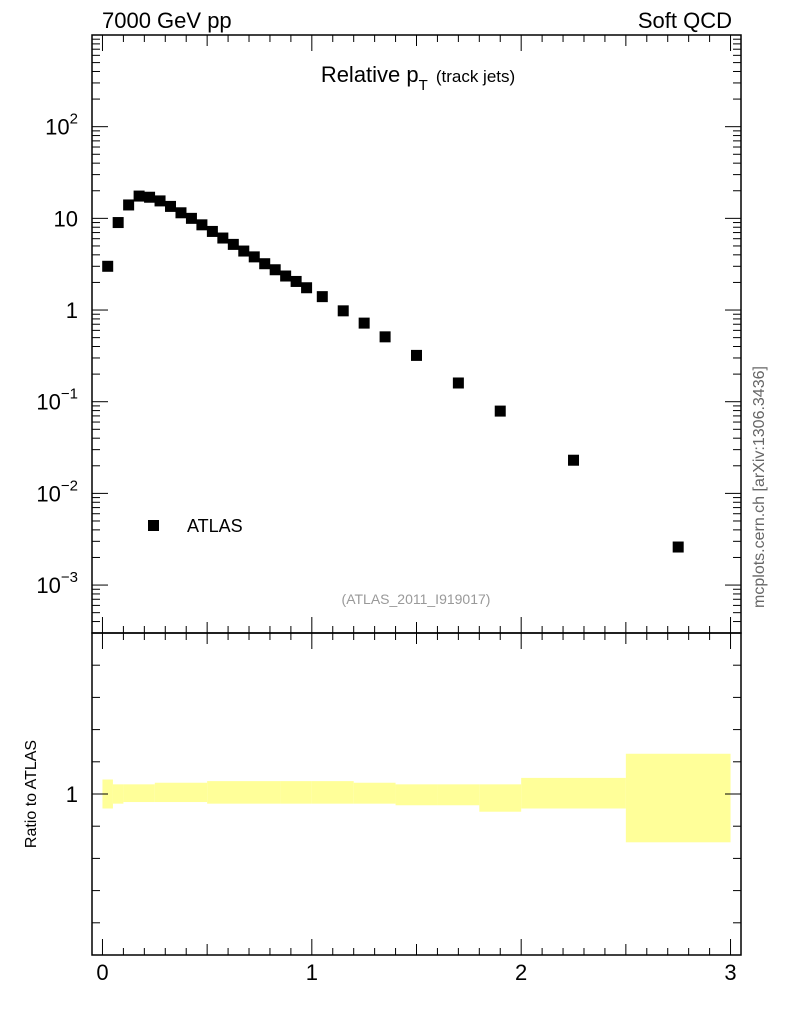 The height and width of the screenshot is (1024, 786). I want to click on header-left: 7000 GeV pp, so click(167, 20).